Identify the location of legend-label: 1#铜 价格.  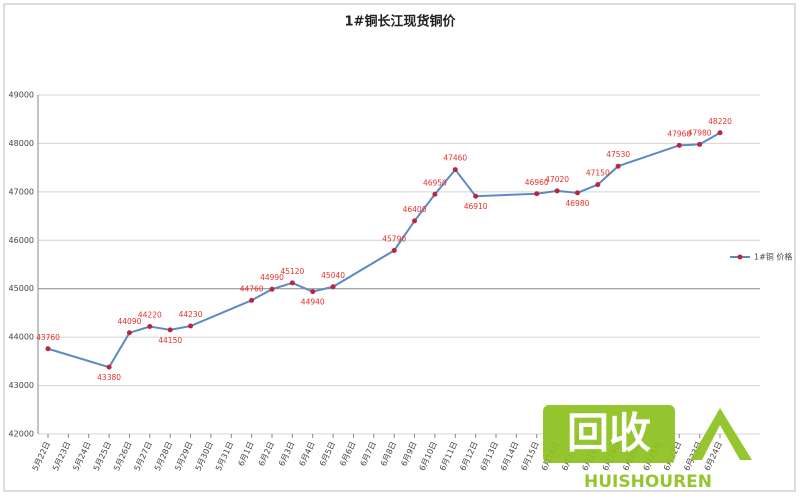
(773, 257).